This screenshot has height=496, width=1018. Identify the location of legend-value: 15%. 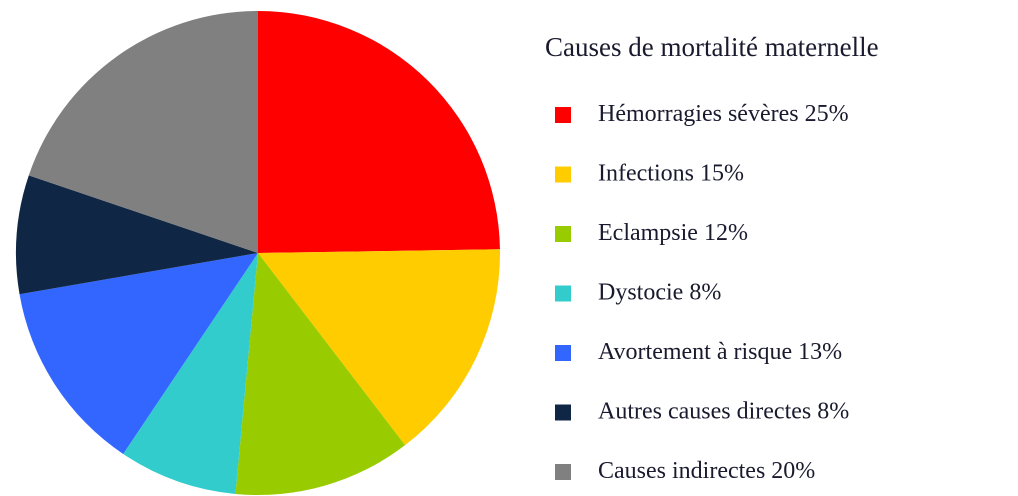
(722, 173).